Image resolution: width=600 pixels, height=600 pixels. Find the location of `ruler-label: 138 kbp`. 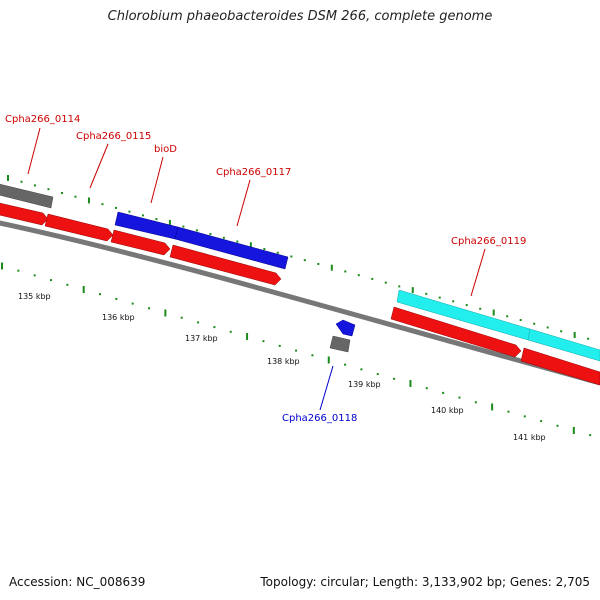

ruler-label: 138 kbp is located at coordinates (283, 361).